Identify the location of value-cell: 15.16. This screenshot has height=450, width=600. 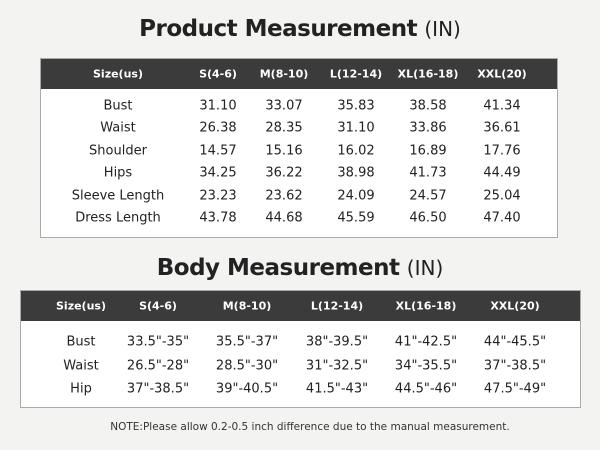
(284, 151).